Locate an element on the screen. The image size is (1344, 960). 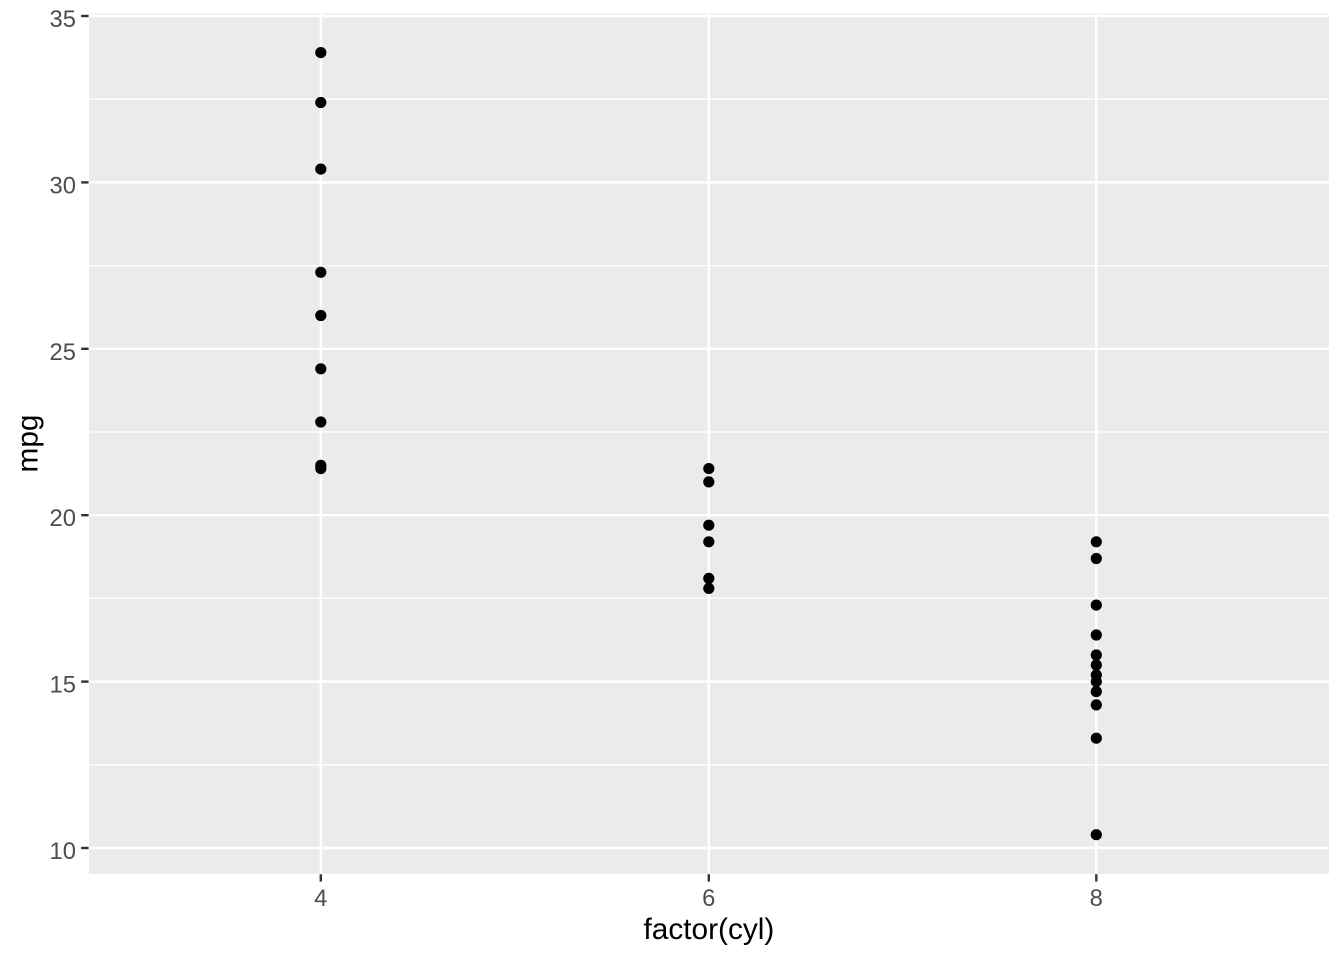
svg-text: 35 is located at coordinates (63, 19).